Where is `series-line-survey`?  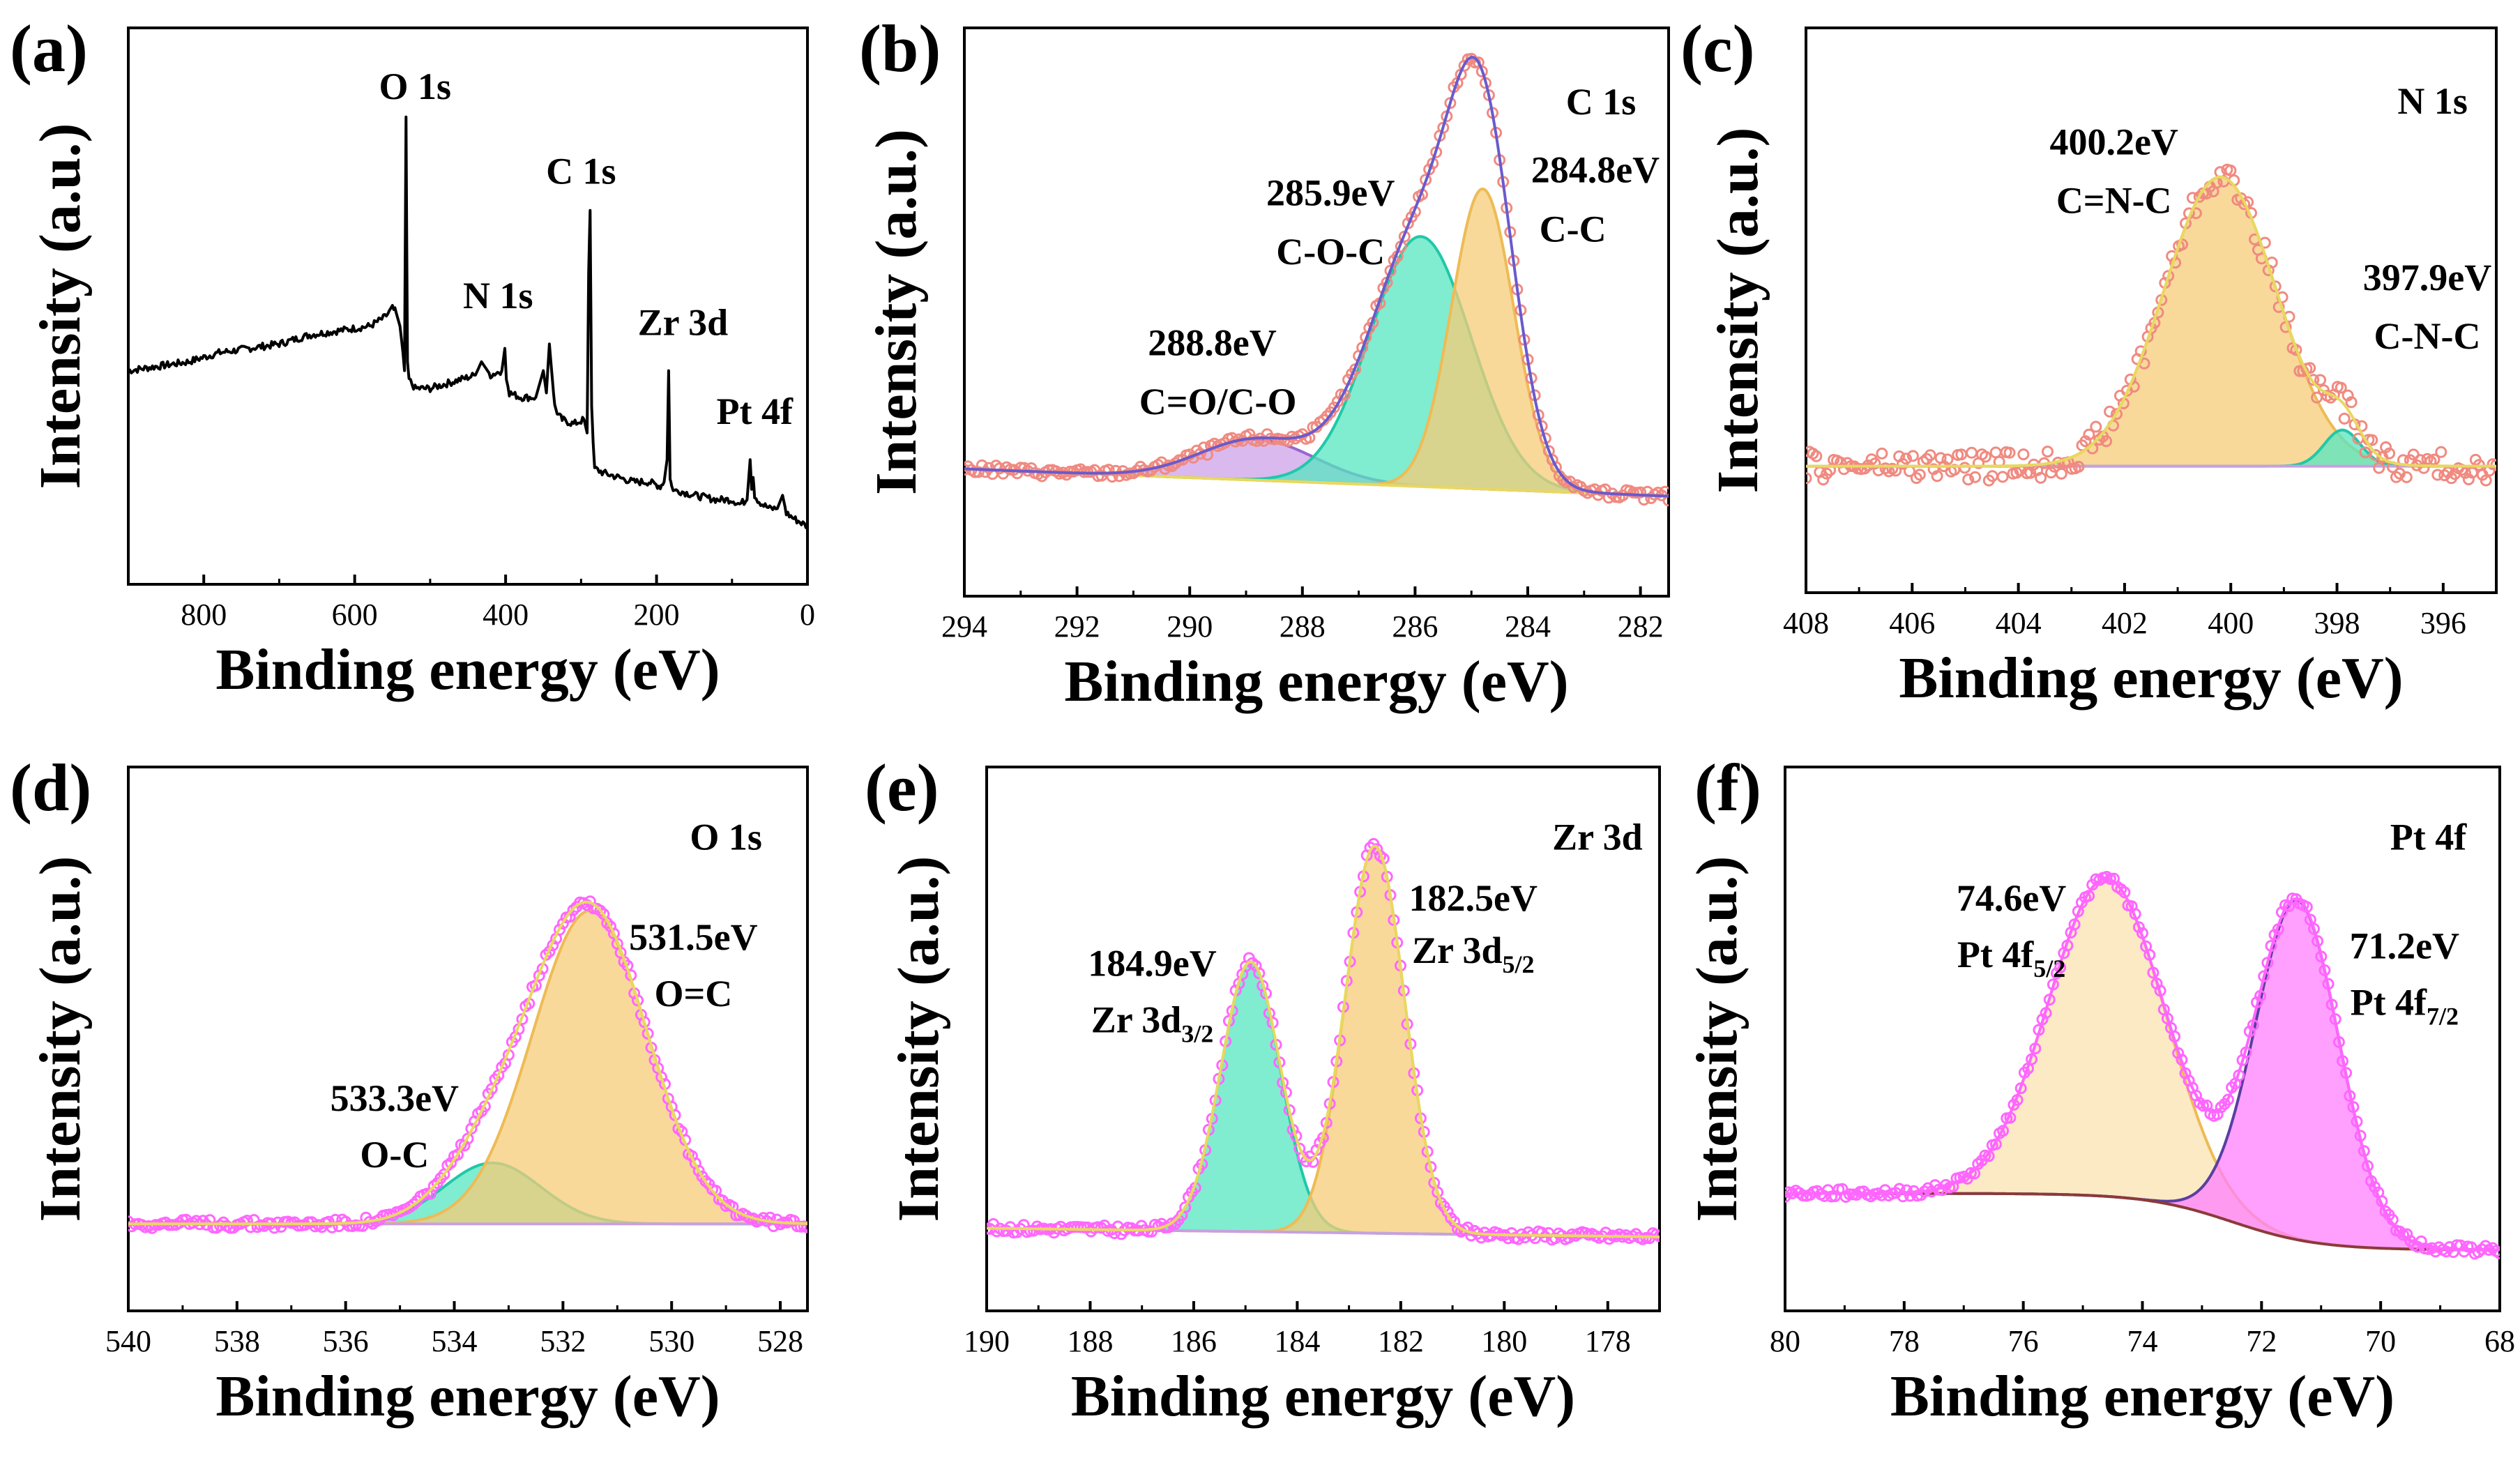 series-line-survey is located at coordinates (467, 322).